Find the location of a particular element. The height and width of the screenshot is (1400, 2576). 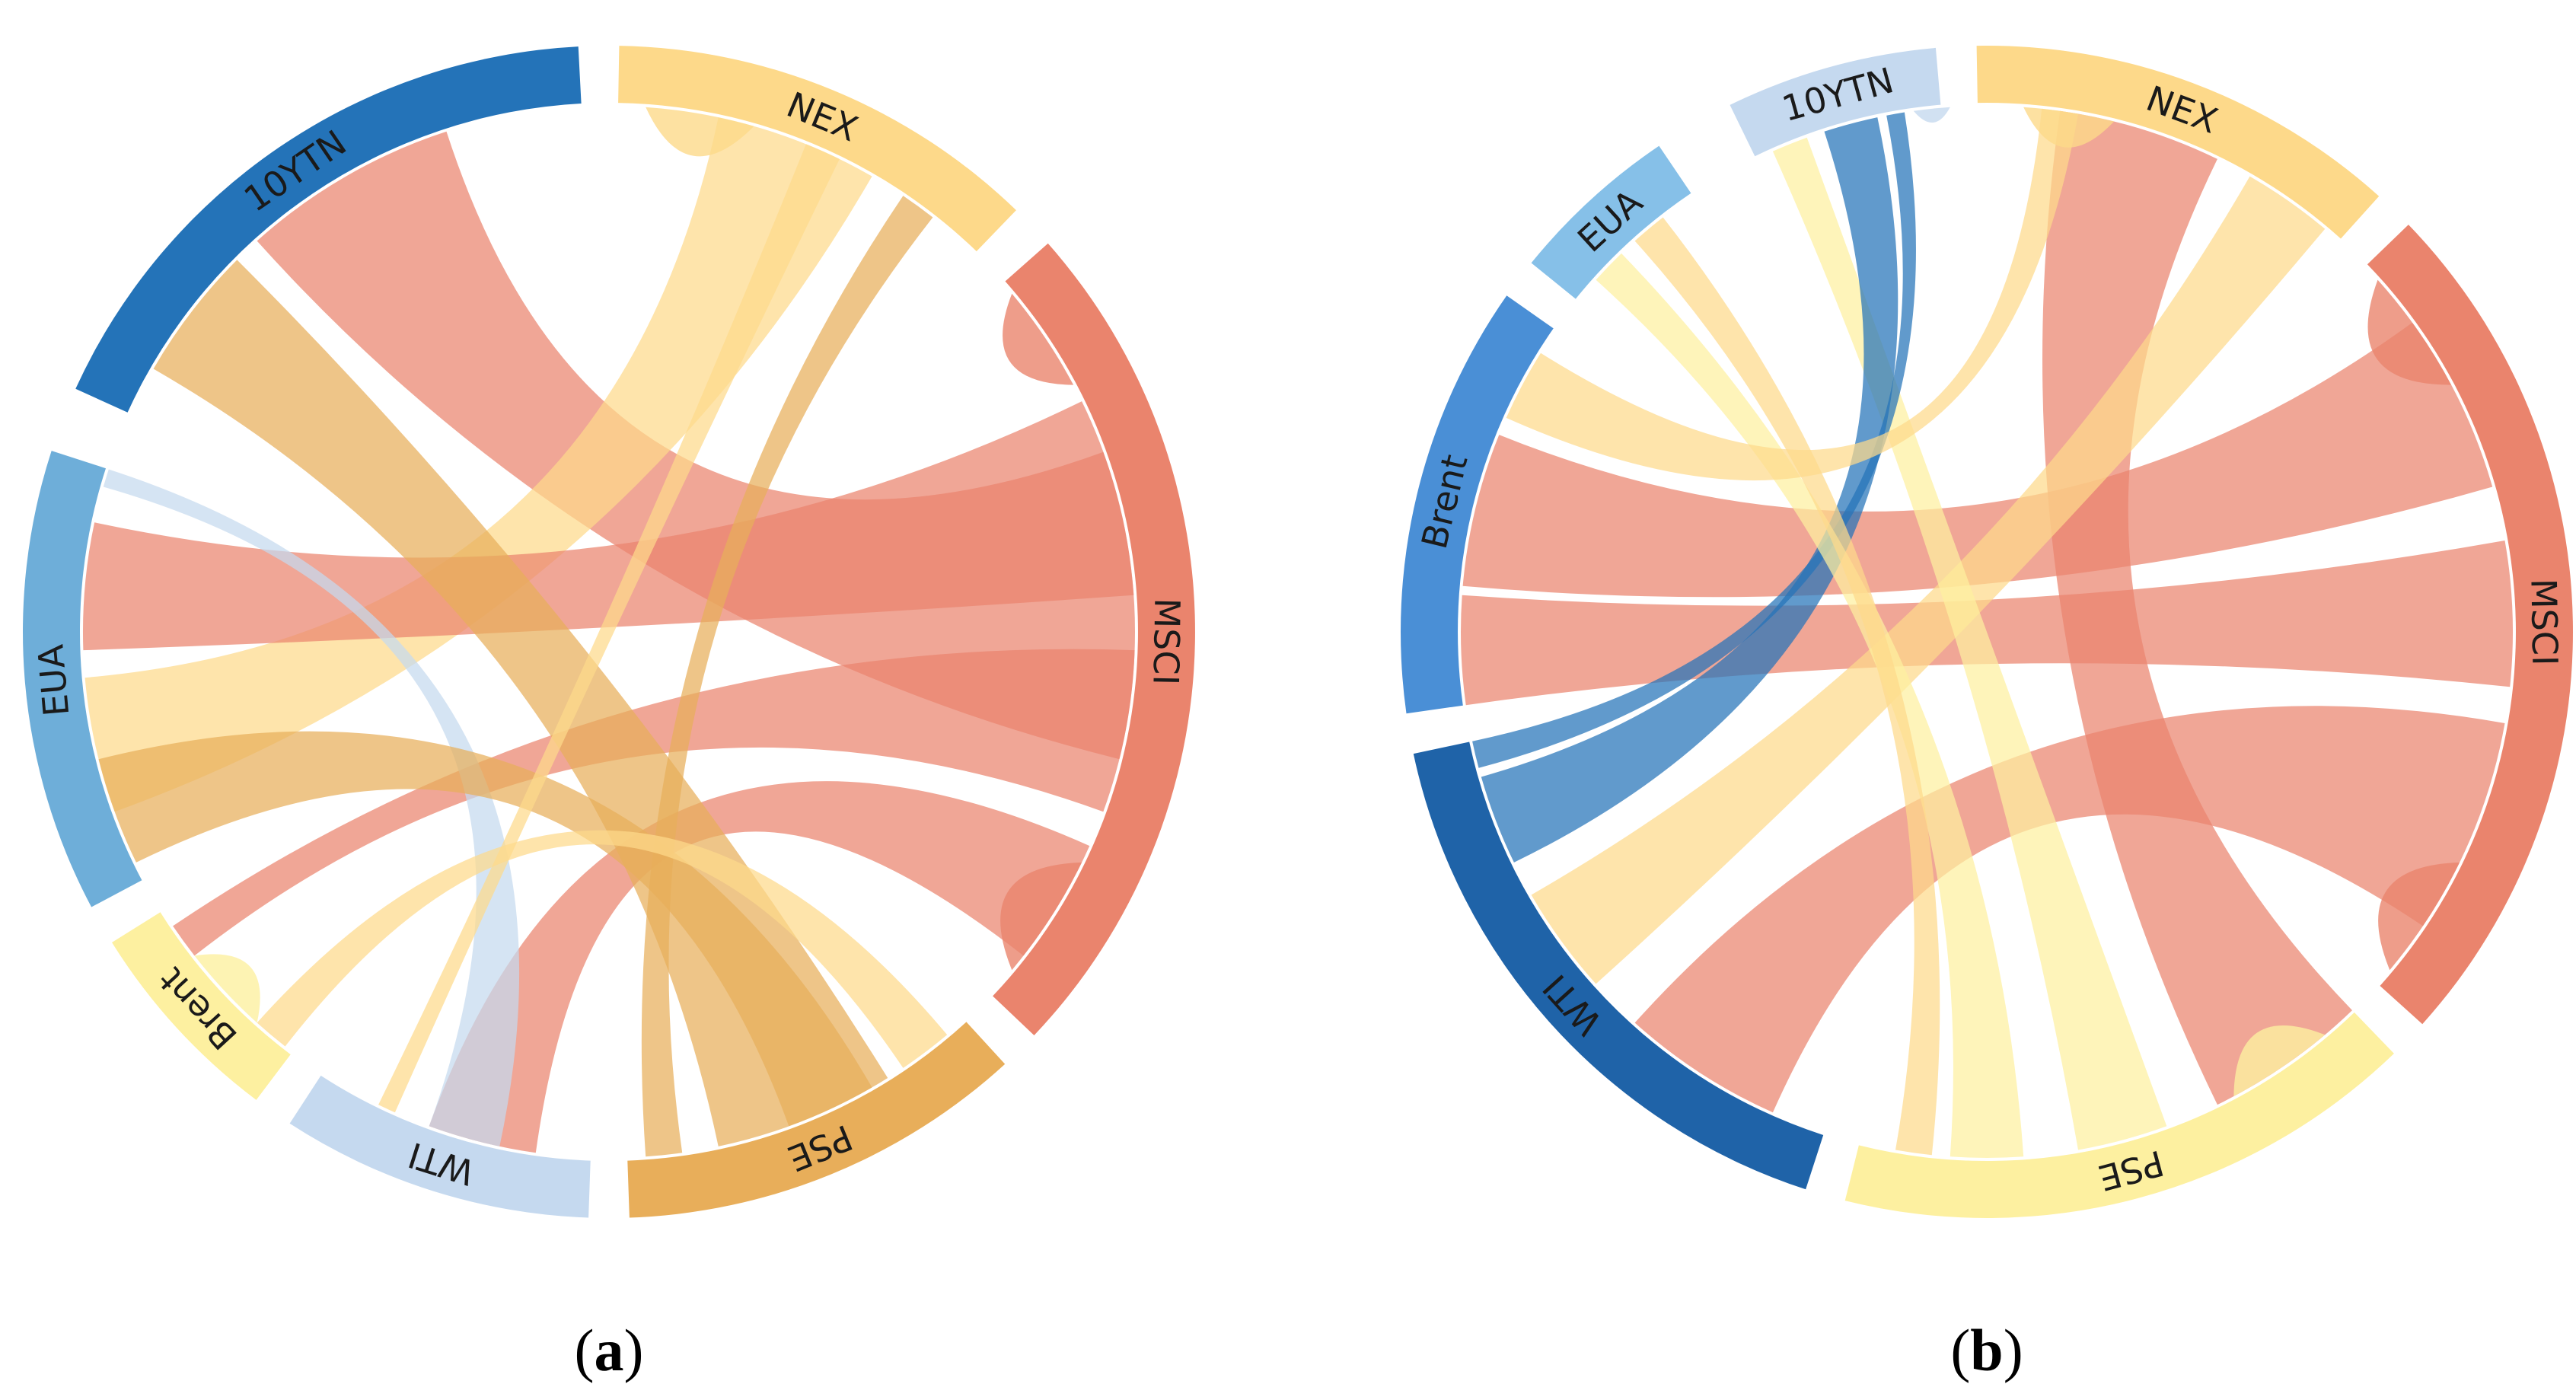

segment-label-eua: EUA is located at coordinates (54, 680).